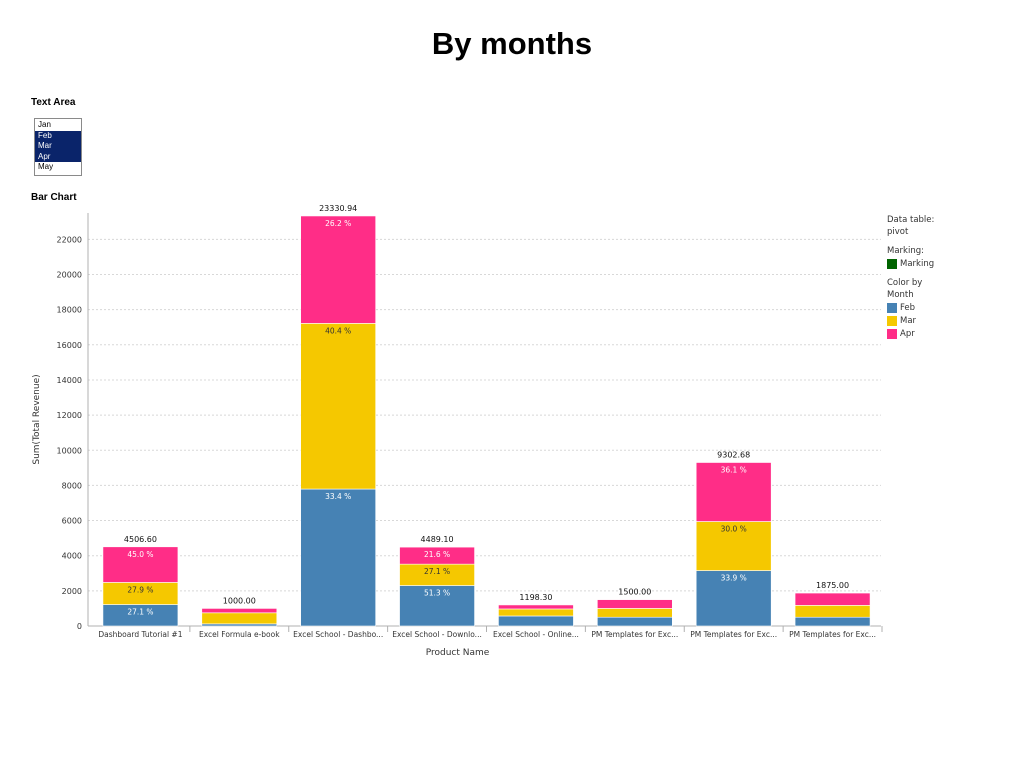 The height and width of the screenshot is (768, 1024). What do you see at coordinates (239, 600) in the screenshot?
I see `bar-total-label: 1000.00` at bounding box center [239, 600].